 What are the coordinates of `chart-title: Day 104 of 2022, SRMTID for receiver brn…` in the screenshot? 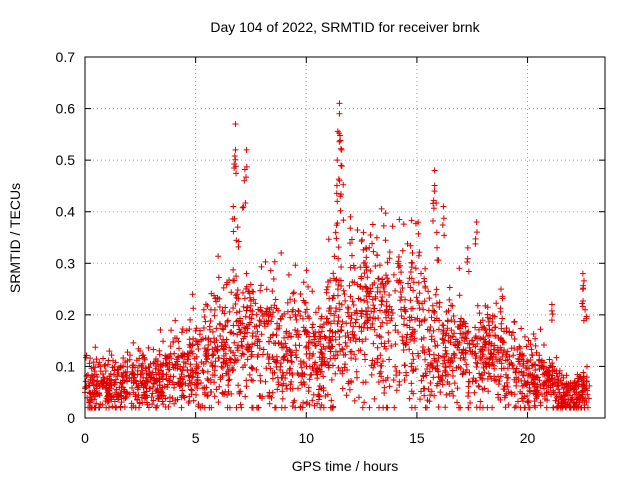 It's located at (345, 27).